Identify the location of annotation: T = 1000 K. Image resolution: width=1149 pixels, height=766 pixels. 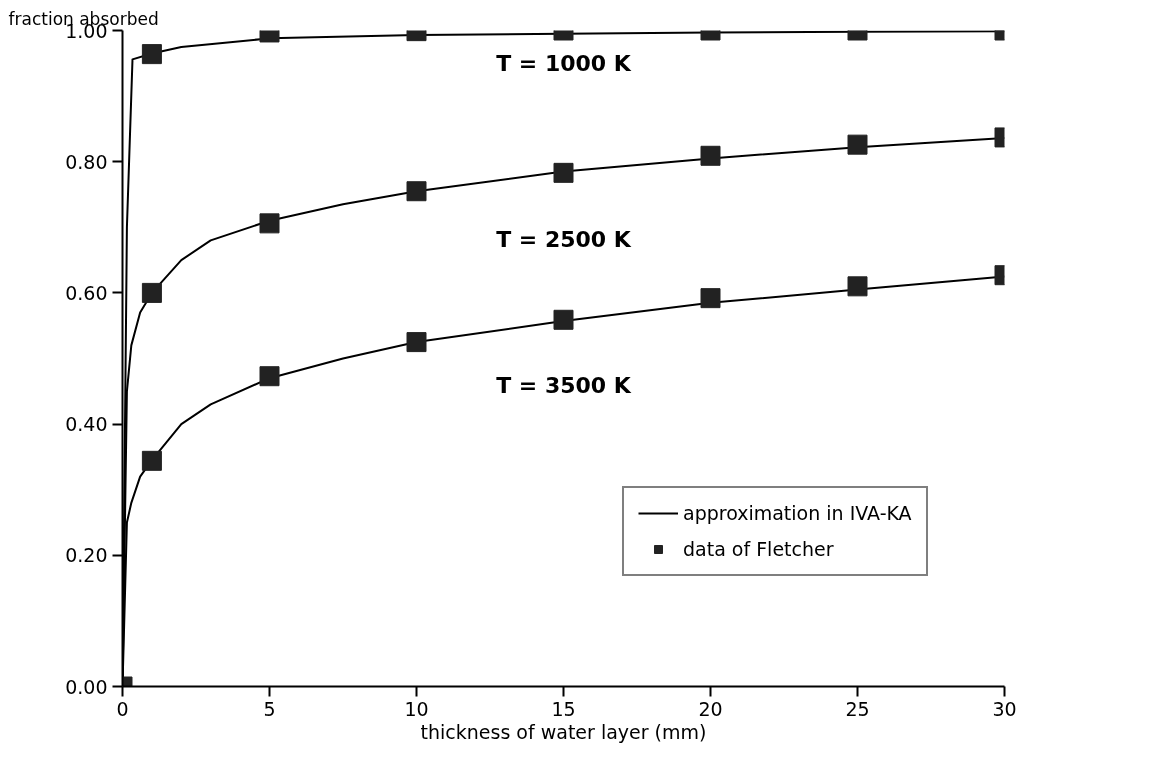
(564, 64).